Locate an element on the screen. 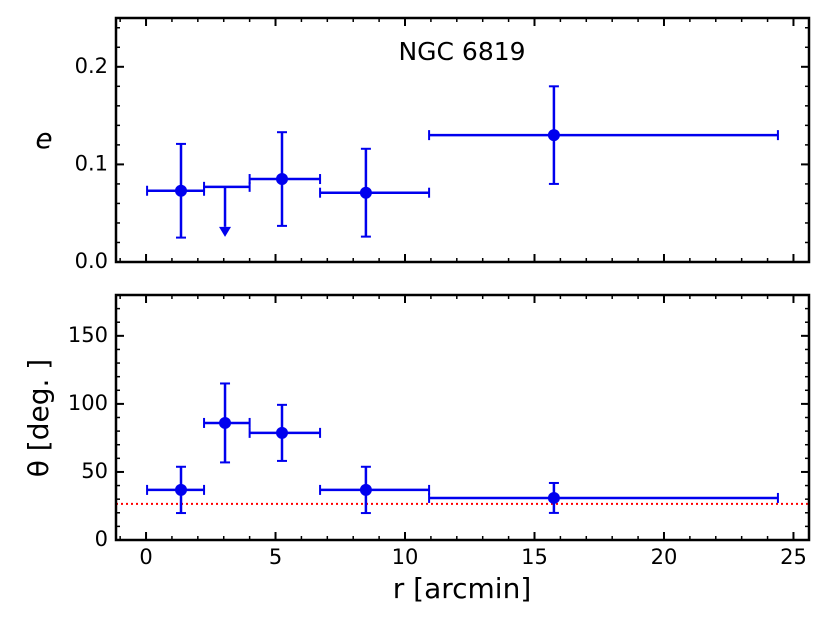  x-tick-label: 25 is located at coordinates (793, 557).